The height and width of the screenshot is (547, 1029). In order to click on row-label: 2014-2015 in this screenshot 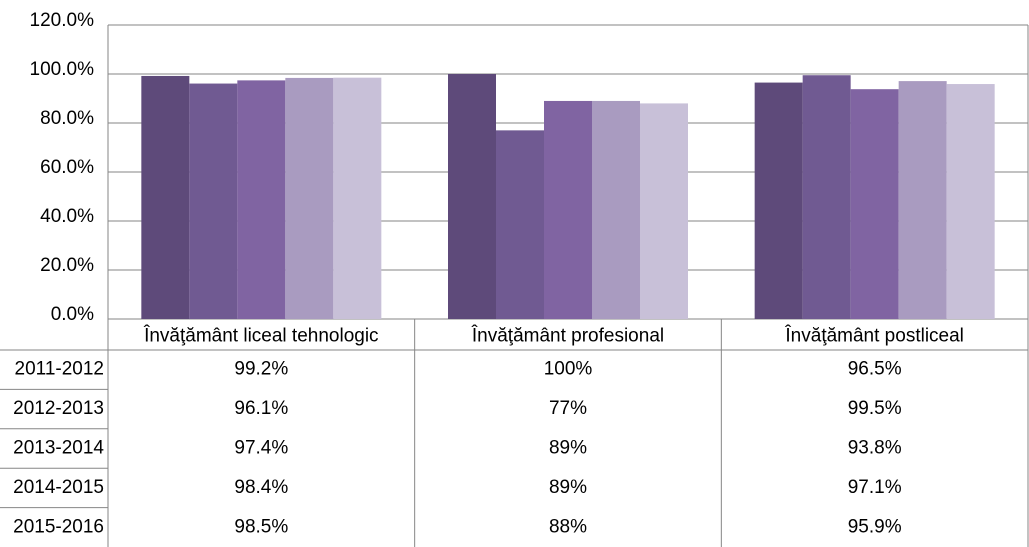, I will do `click(58, 487)`.